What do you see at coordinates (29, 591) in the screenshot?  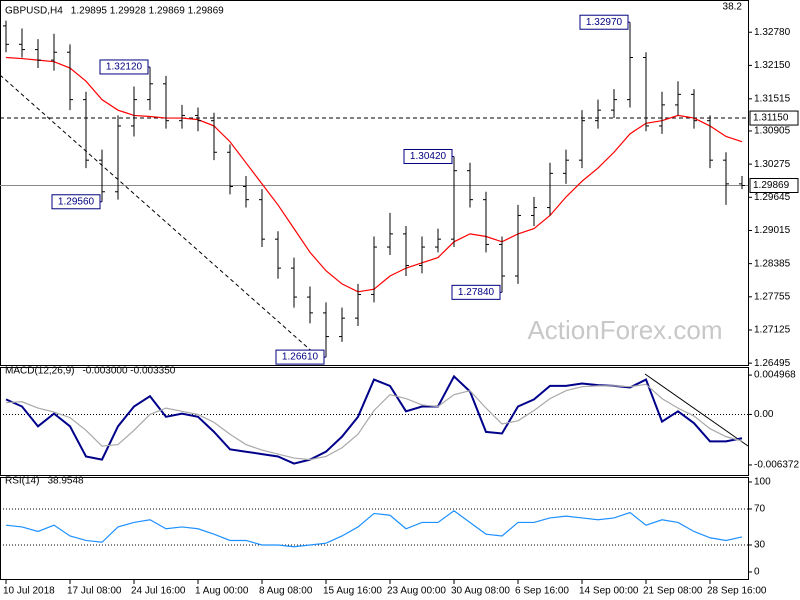 I see `x-tick-label: 10 Jul 2018` at bounding box center [29, 591].